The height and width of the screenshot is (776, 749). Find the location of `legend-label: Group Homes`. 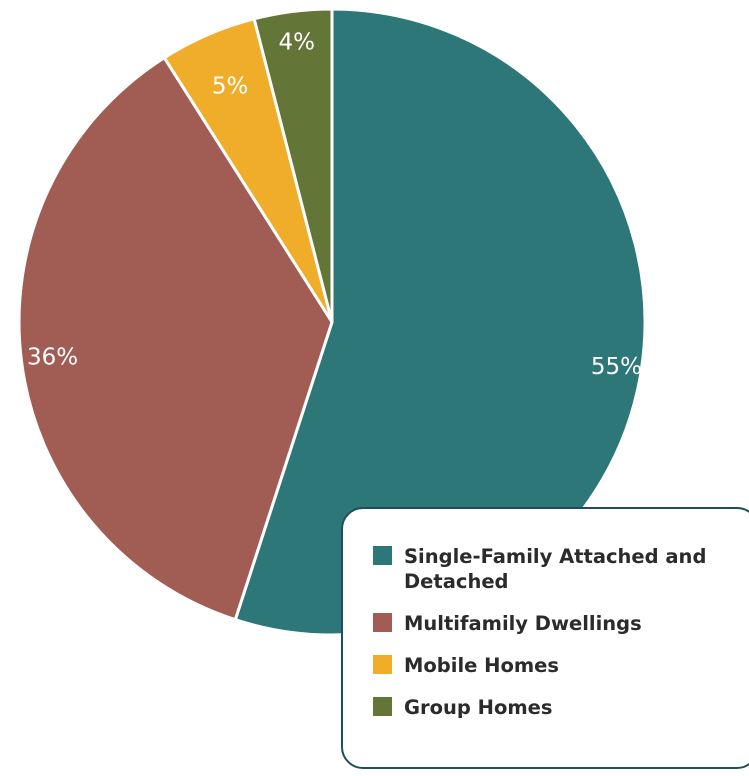

legend-label: Group Homes is located at coordinates (478, 707).